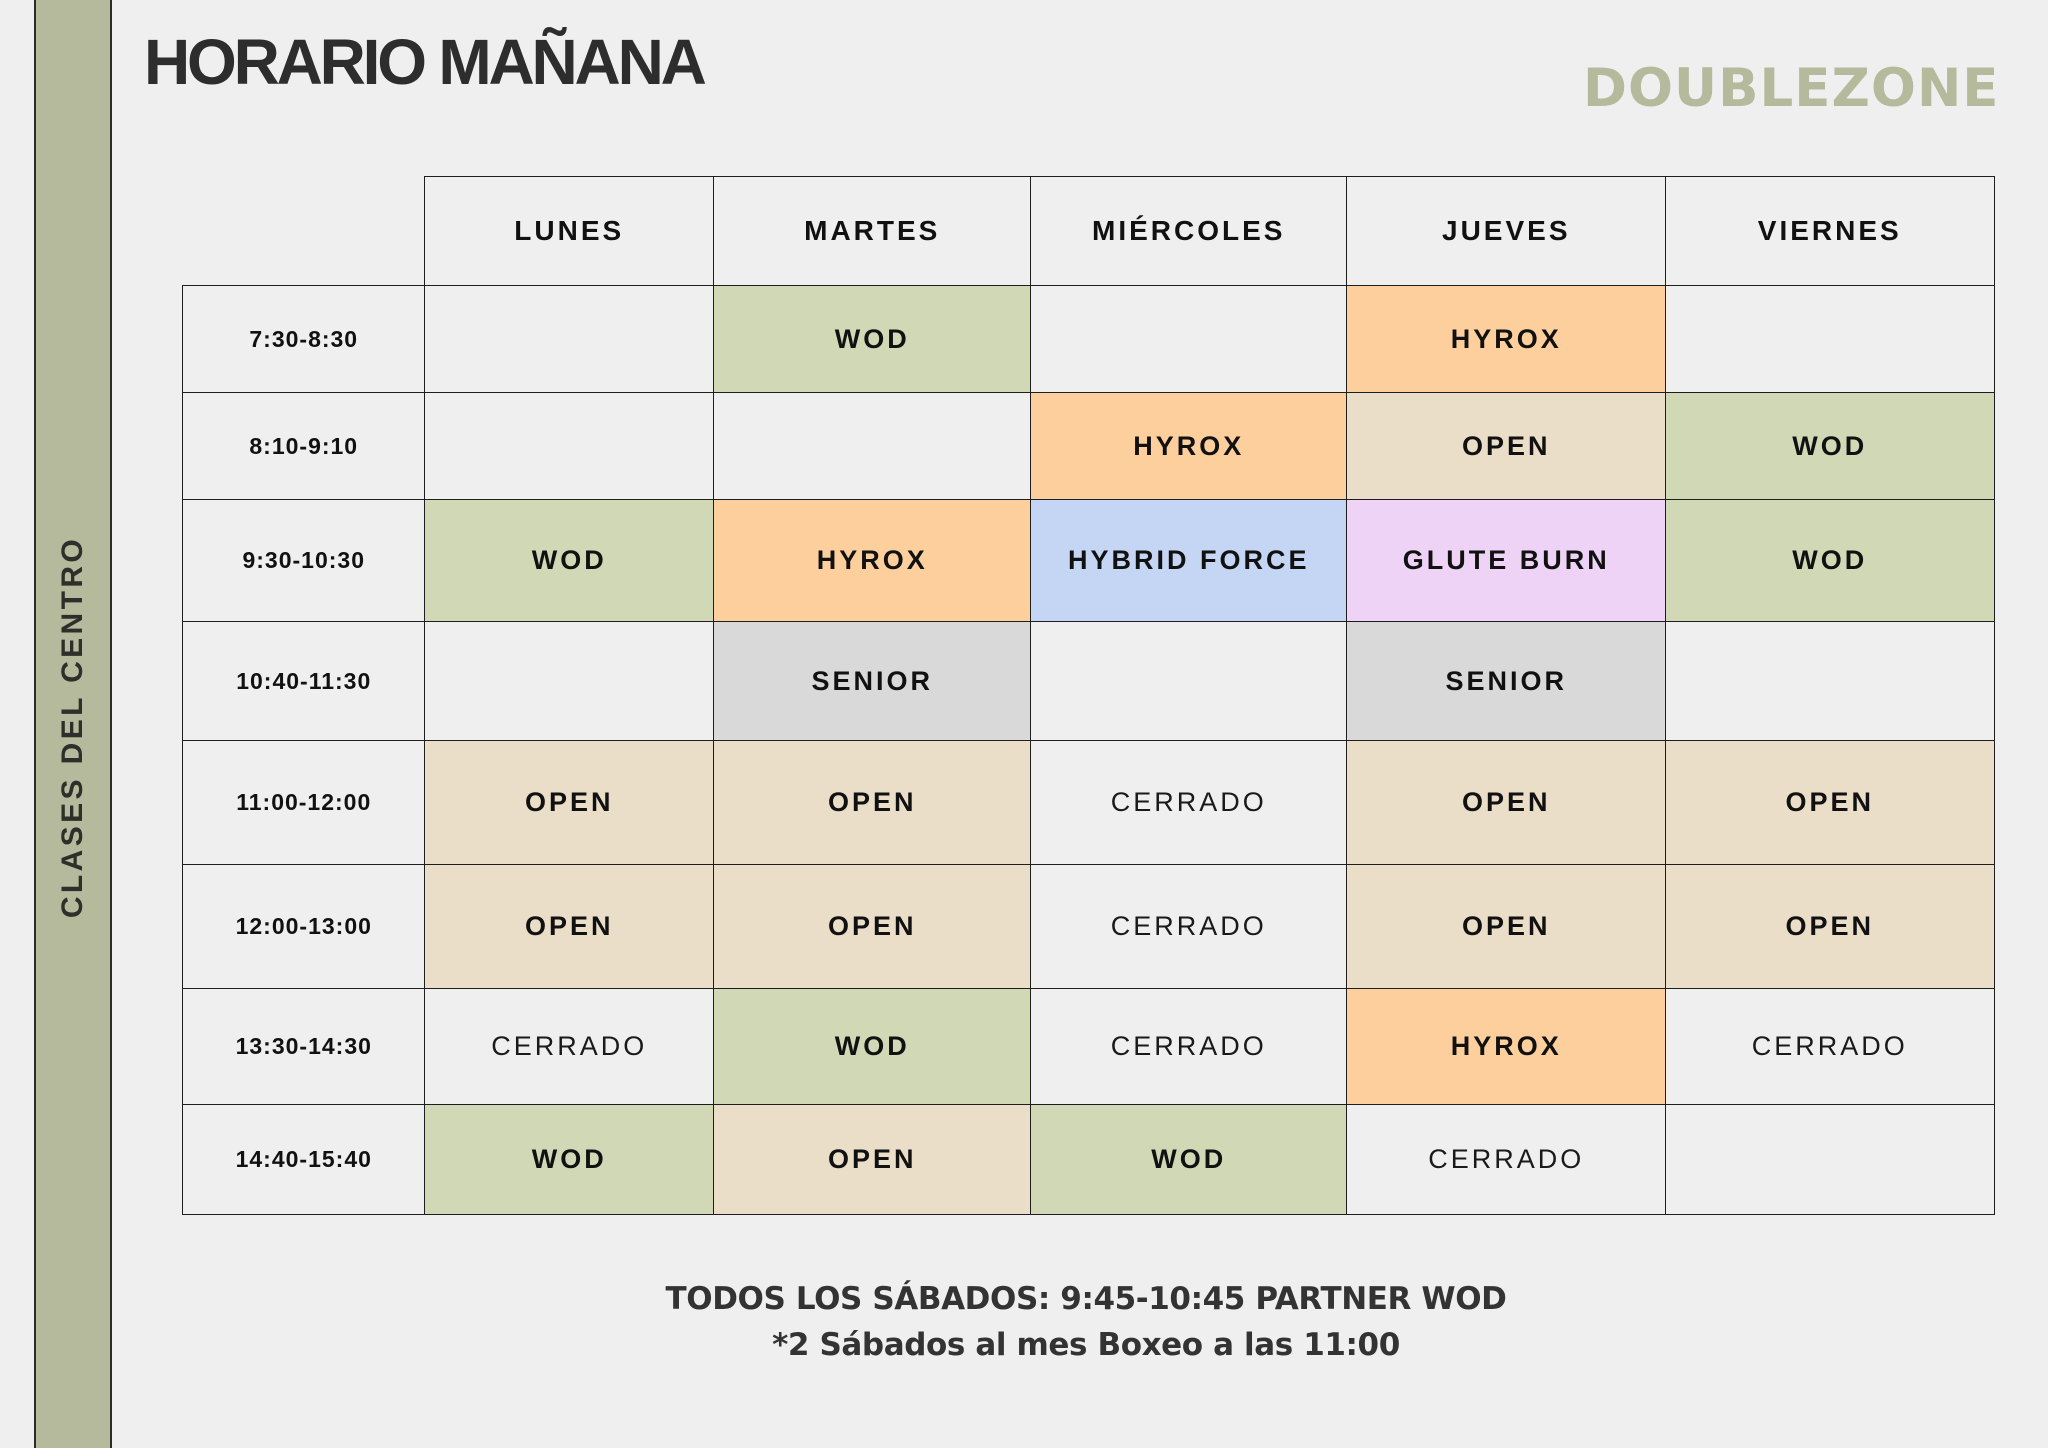  I want to click on time-slot: 10:40-11:30, so click(304, 681).